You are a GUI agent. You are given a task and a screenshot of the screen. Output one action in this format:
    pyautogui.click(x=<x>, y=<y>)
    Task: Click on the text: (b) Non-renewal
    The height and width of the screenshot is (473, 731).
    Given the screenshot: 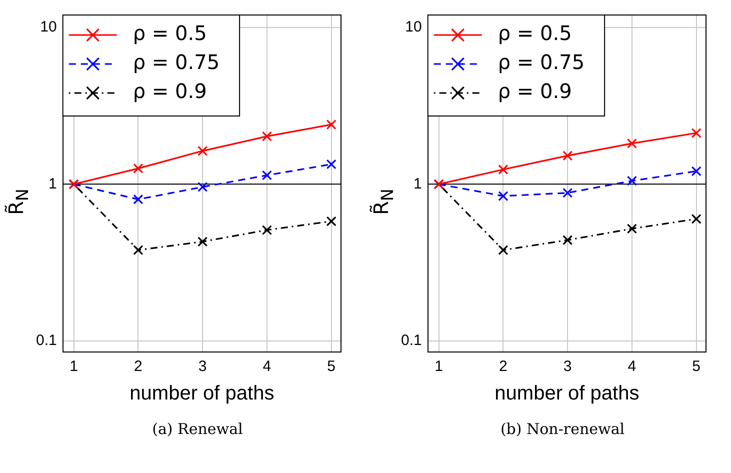 What is the action you would take?
    pyautogui.click(x=562, y=429)
    